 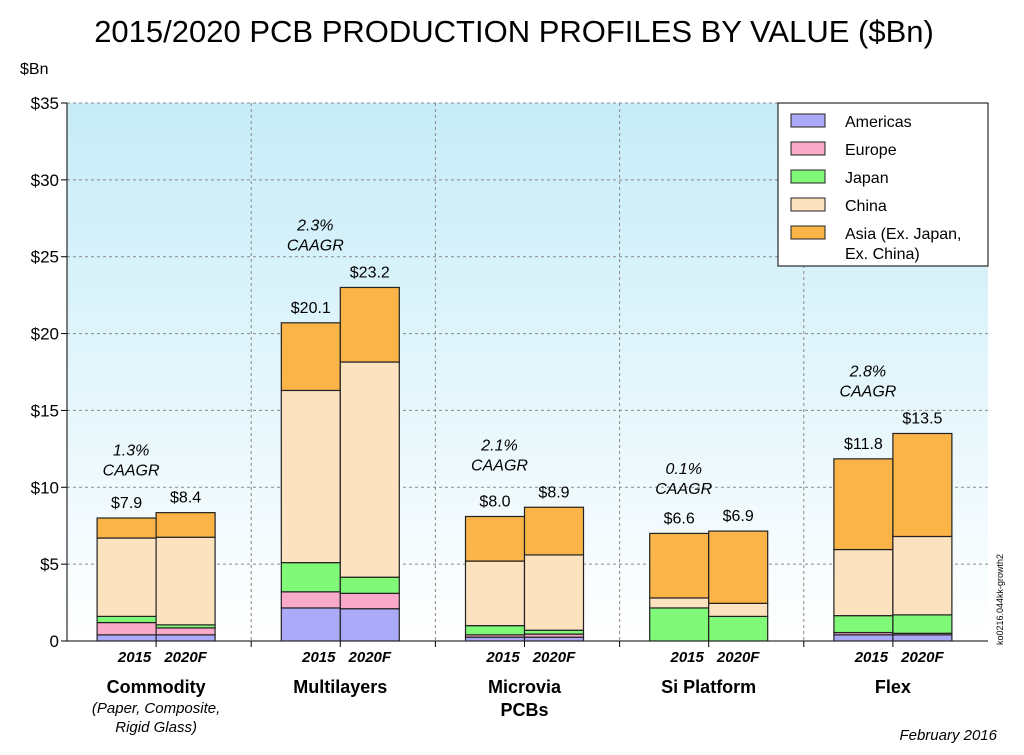 I want to click on y-tick-label: $30, so click(x=45, y=180).